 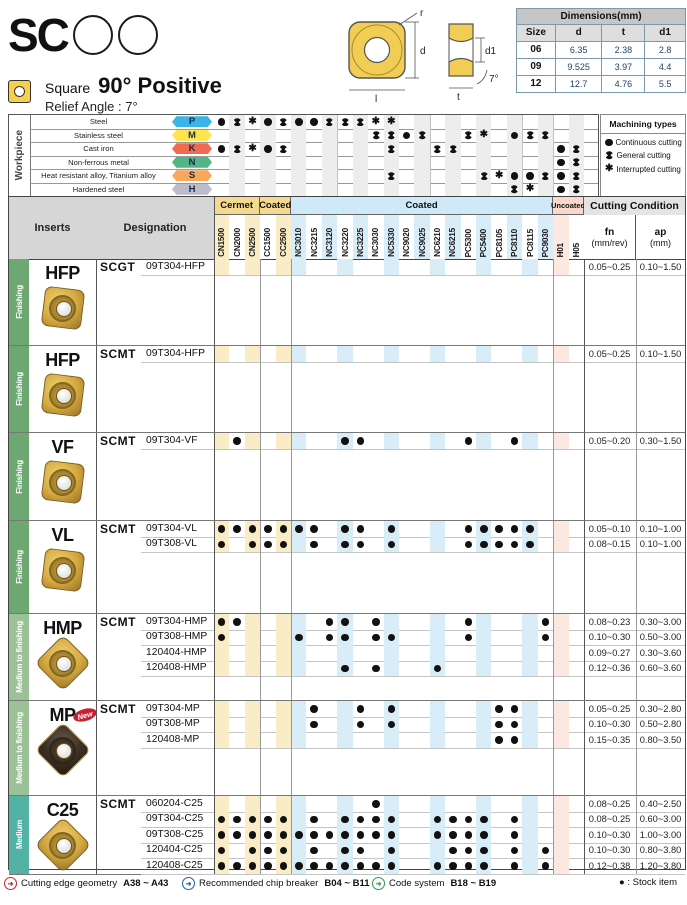 What do you see at coordinates (314, 189) in the screenshot?
I see `workpiece-row: Hardened steel H ✱` at bounding box center [314, 189].